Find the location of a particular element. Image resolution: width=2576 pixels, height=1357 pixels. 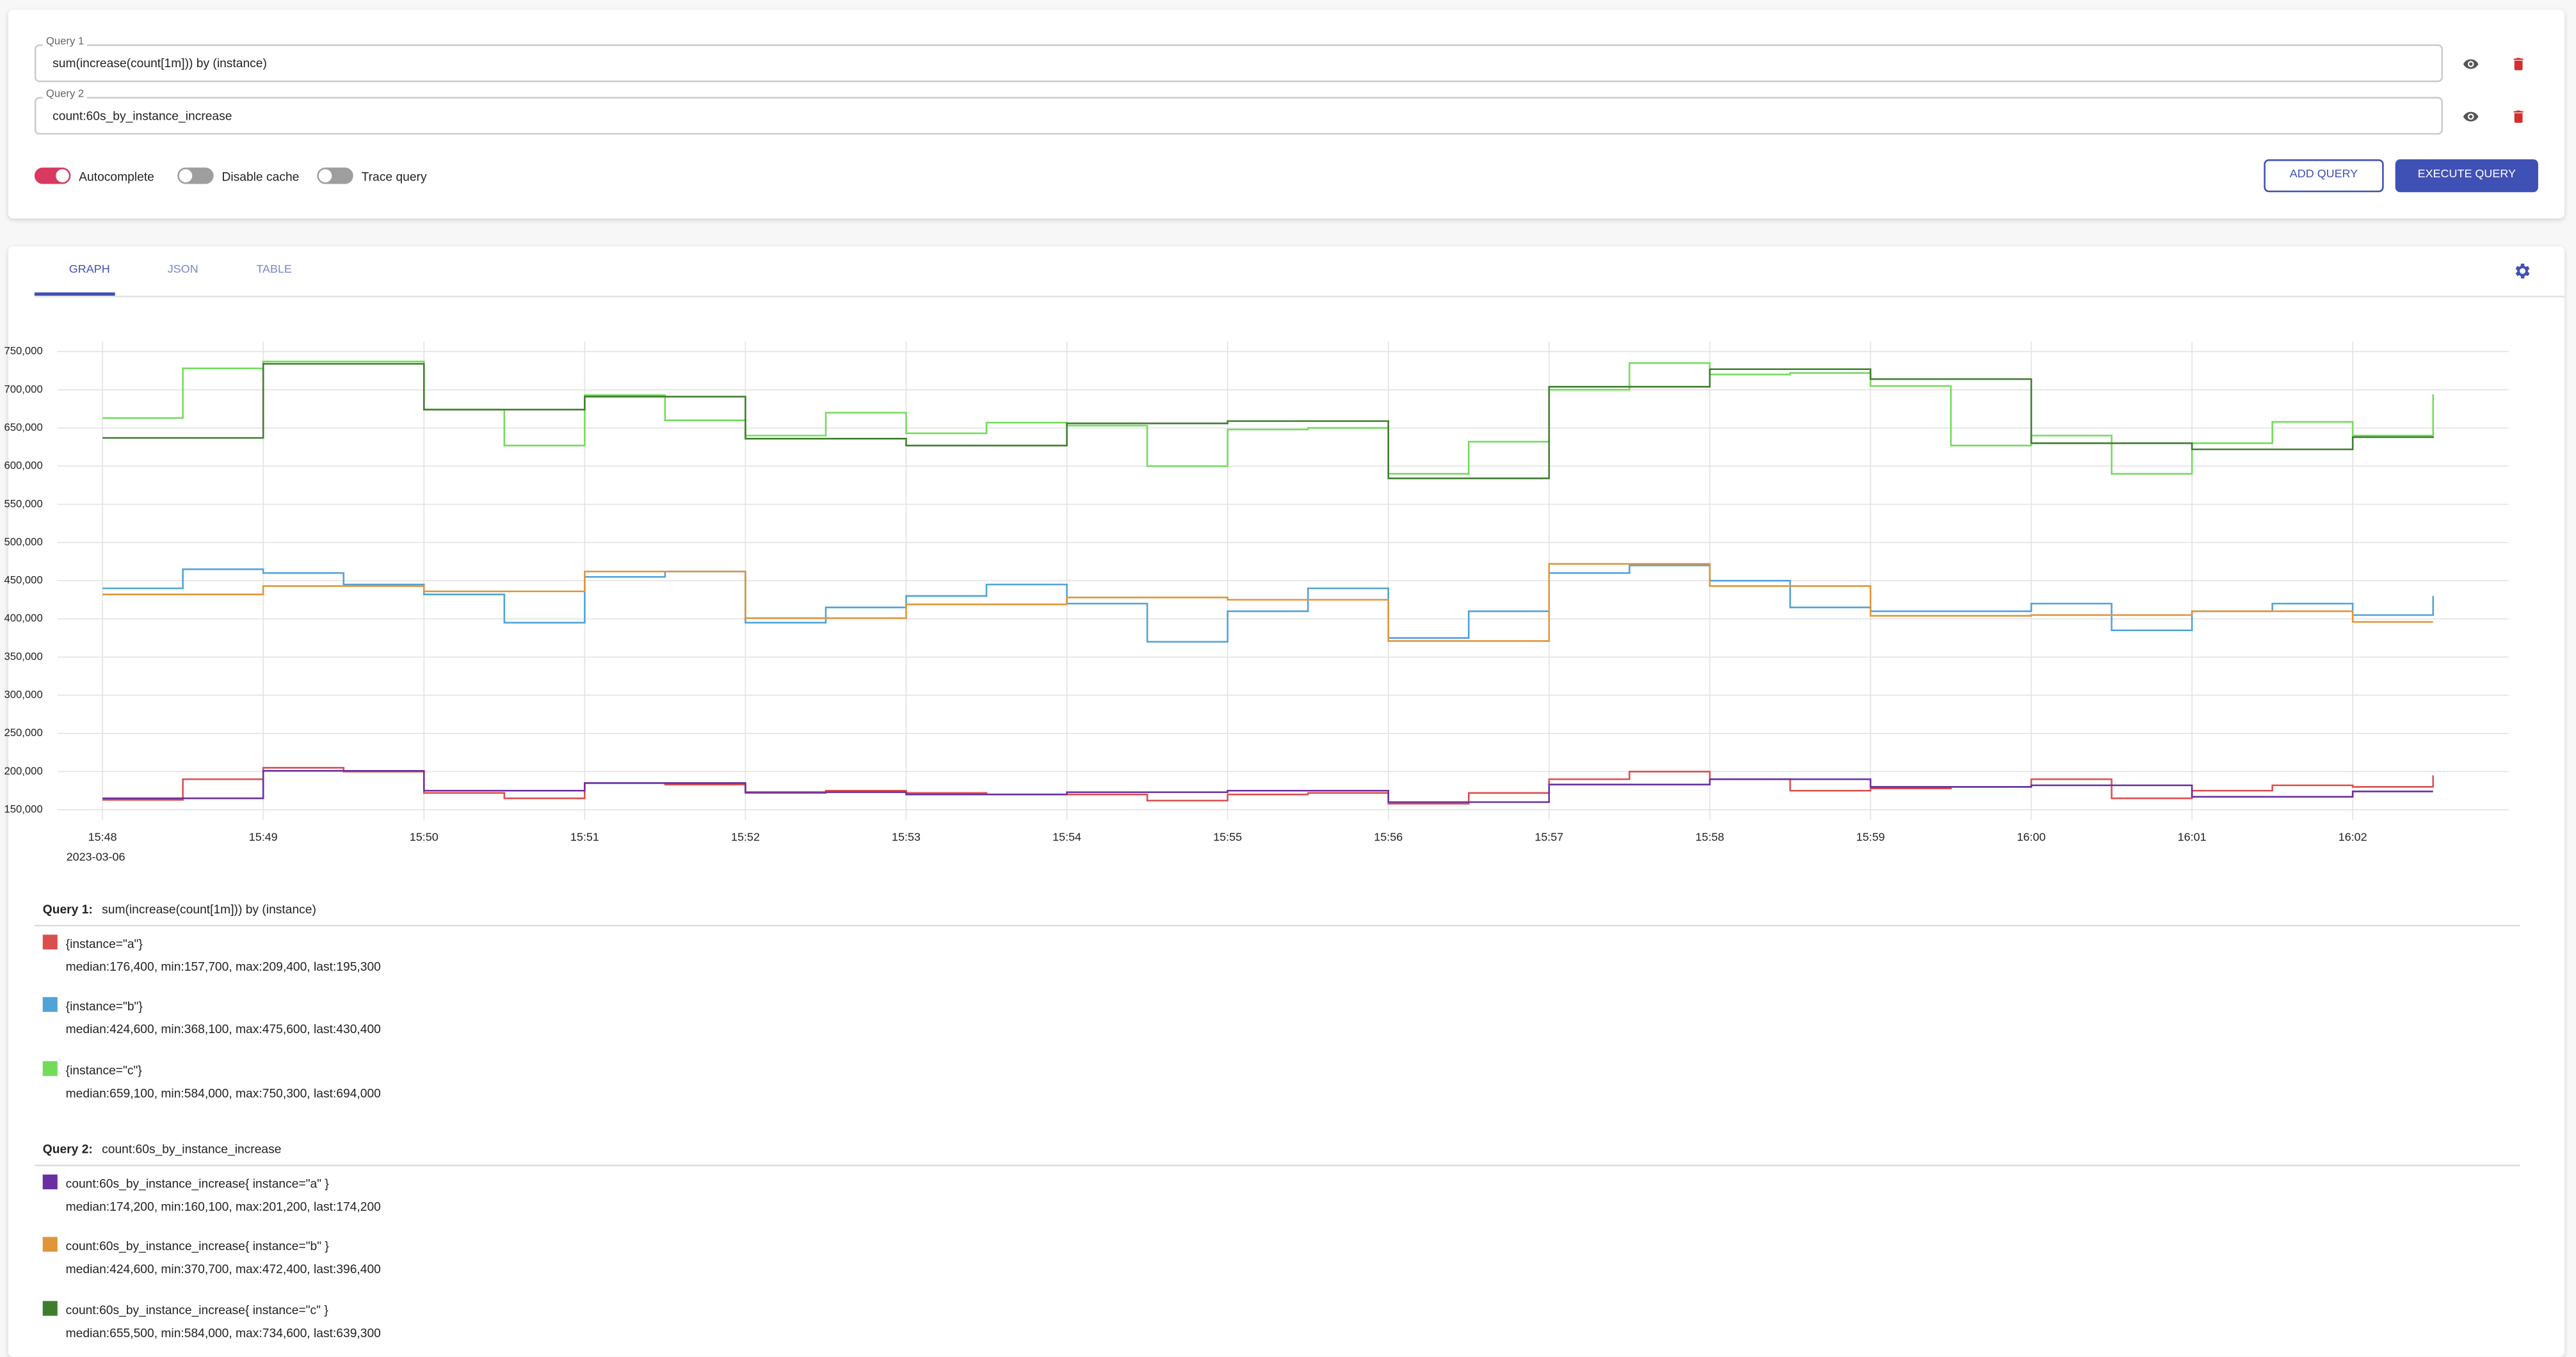

x-date-label: 2023-03-06 is located at coordinates (96, 856).